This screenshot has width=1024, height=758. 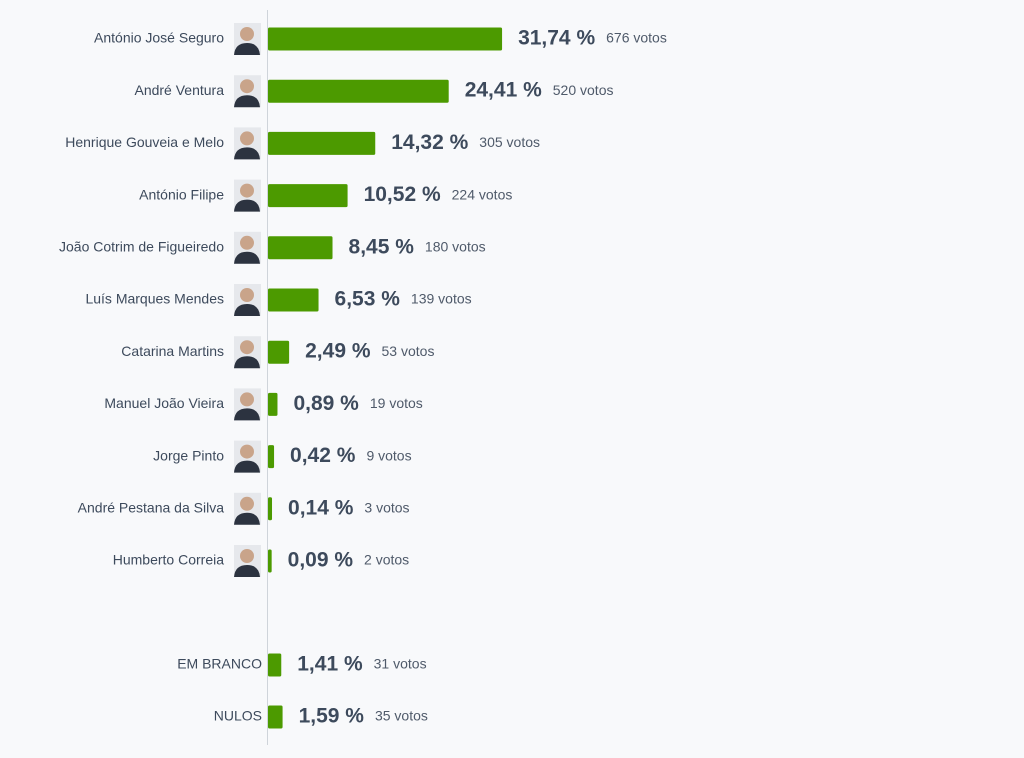 What do you see at coordinates (402, 194) in the screenshot?
I see `value-label: 10,52 %` at bounding box center [402, 194].